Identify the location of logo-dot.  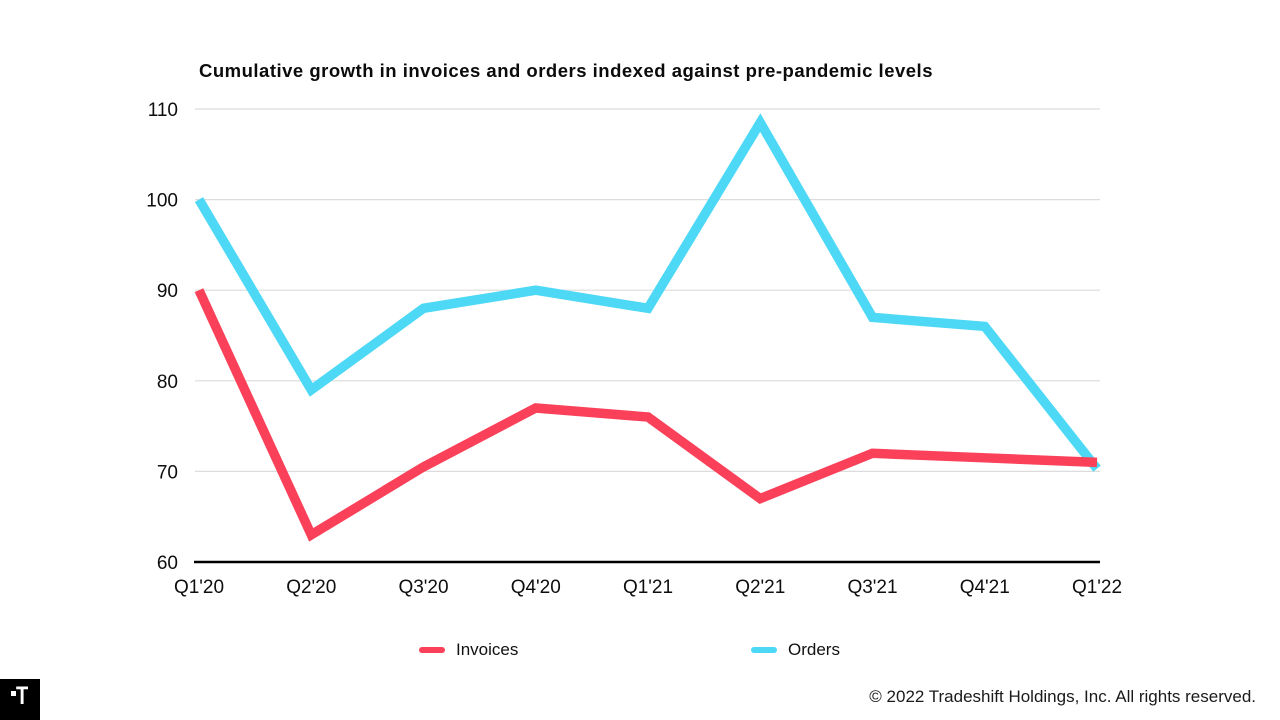
(13, 693).